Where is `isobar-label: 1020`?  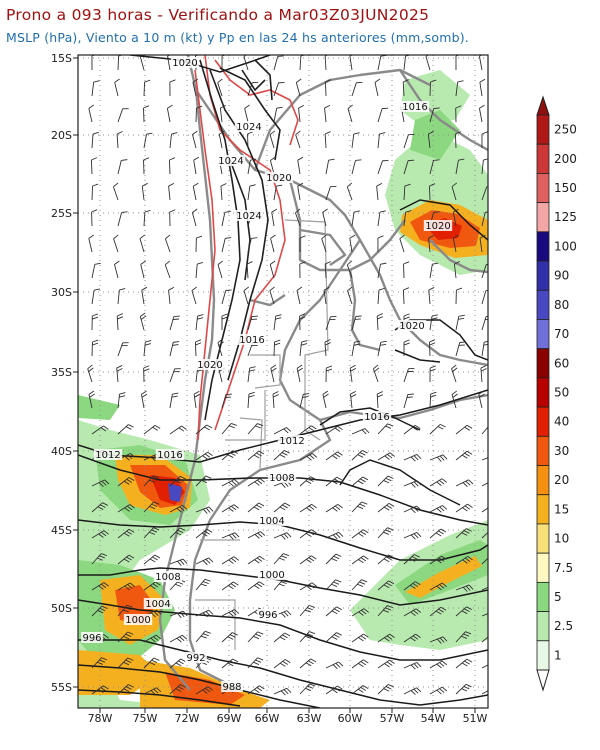 isobar-label: 1020 is located at coordinates (184, 63).